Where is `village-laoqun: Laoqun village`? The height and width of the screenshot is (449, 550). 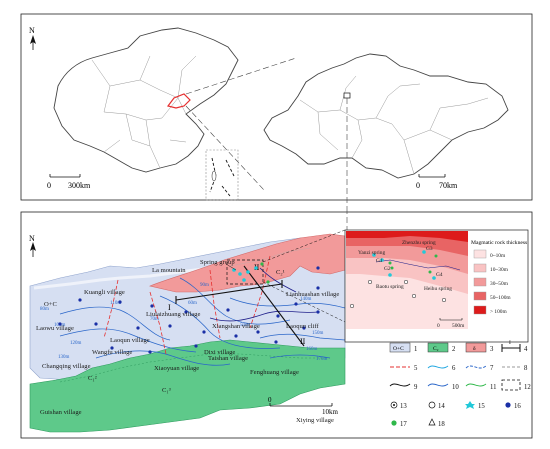
village-laoqun: Laoqun village is located at coordinates (130, 340).